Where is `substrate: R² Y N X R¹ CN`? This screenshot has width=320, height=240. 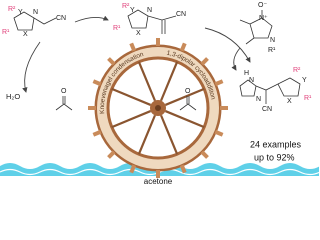
substrate: R² Y N X R¹ CN is located at coordinates (34, 22).